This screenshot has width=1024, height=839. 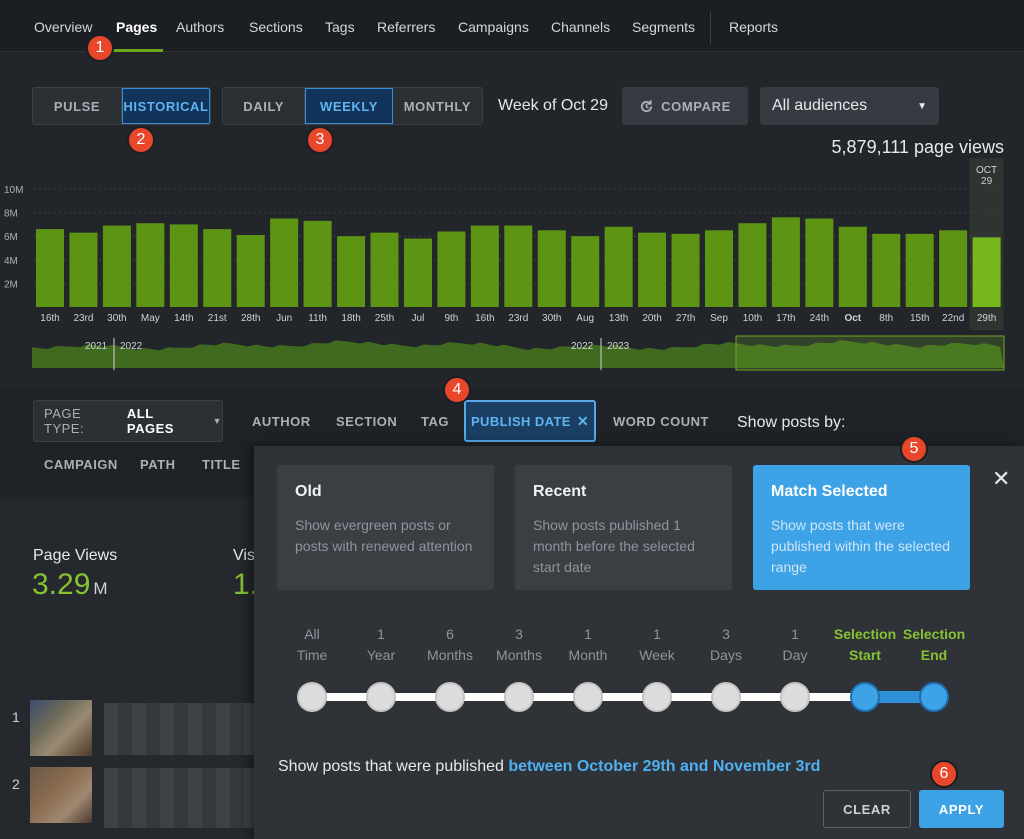 What do you see at coordinates (437, 106) in the screenshot?
I see `monthly-option: MONTHLY` at bounding box center [437, 106].